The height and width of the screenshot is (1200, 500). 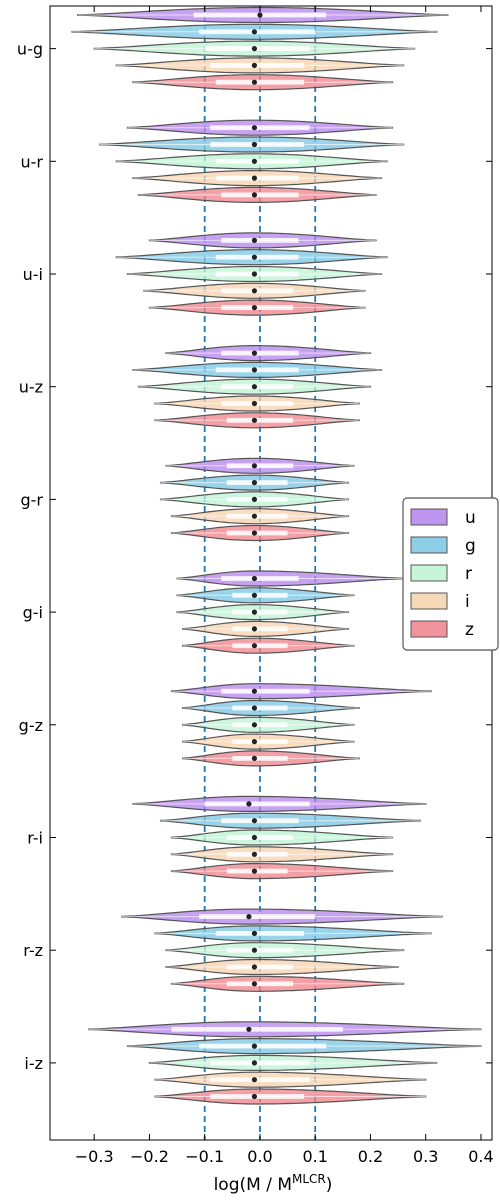 I want to click on violin-group-u-r, so click(x=252, y=161).